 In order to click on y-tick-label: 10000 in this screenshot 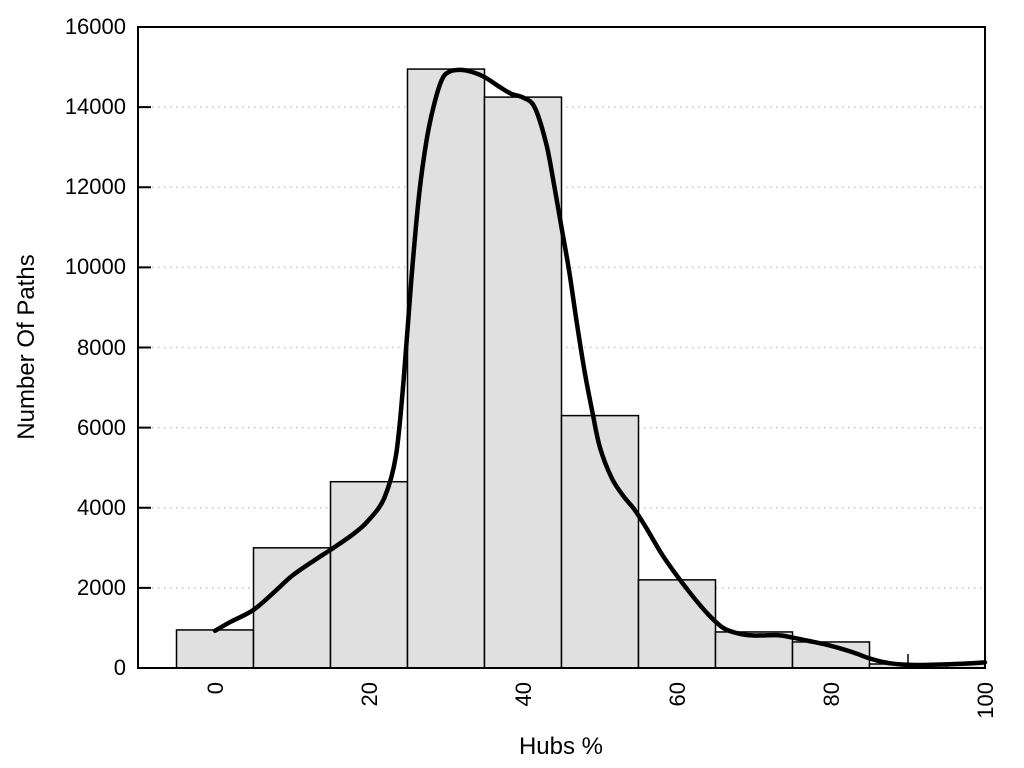, I will do `click(95, 267)`.